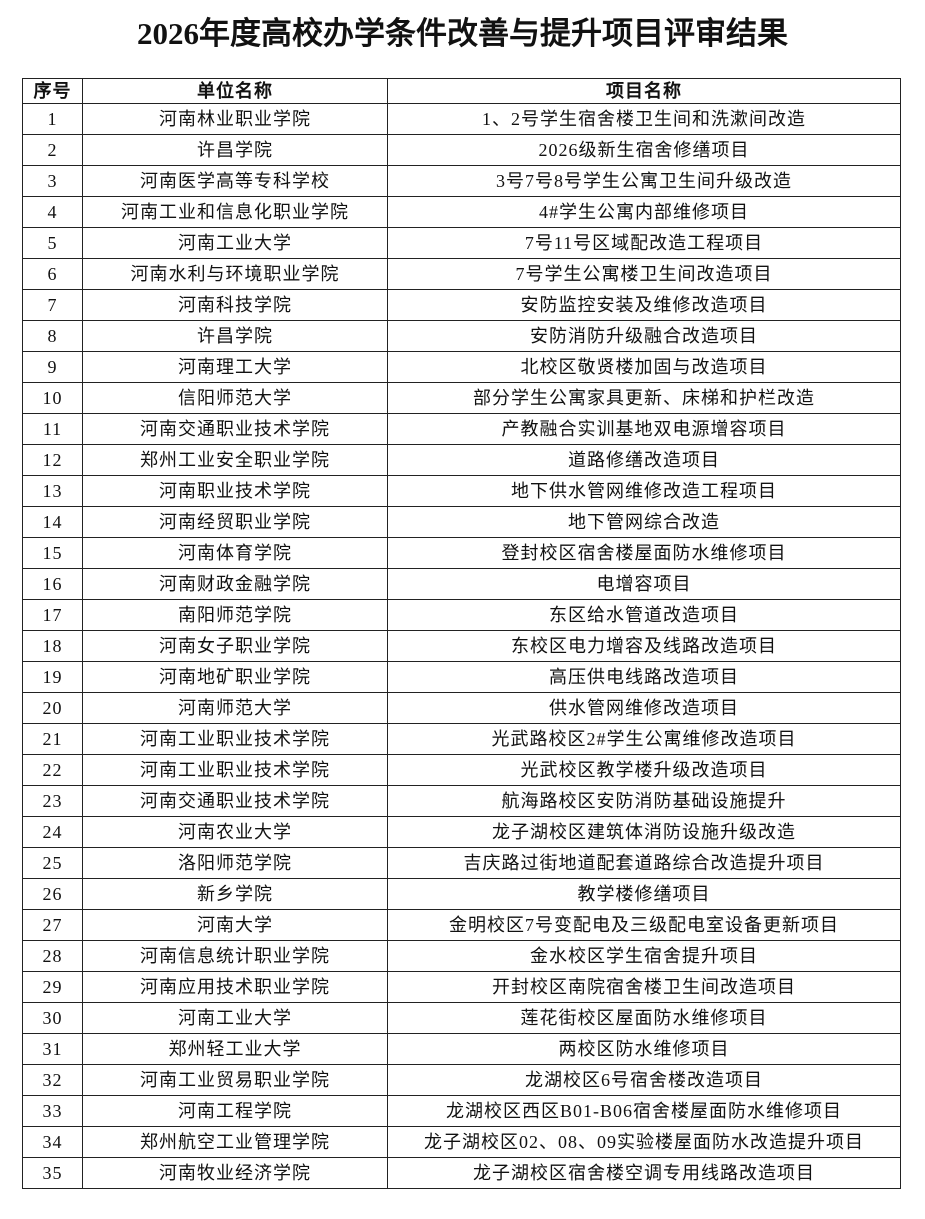 The height and width of the screenshot is (1219, 925). Describe the element at coordinates (235, 522) in the screenshot. I see `cell-unit-name: 河南经贸职业学院` at that location.